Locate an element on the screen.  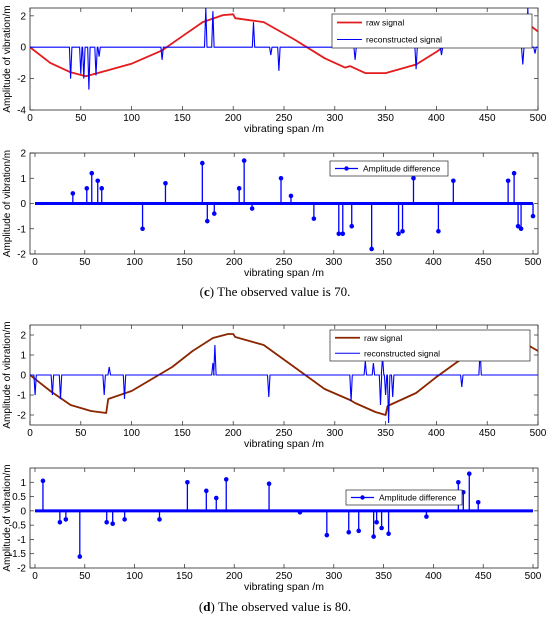
plot-content is located at coordinates (284, 515).